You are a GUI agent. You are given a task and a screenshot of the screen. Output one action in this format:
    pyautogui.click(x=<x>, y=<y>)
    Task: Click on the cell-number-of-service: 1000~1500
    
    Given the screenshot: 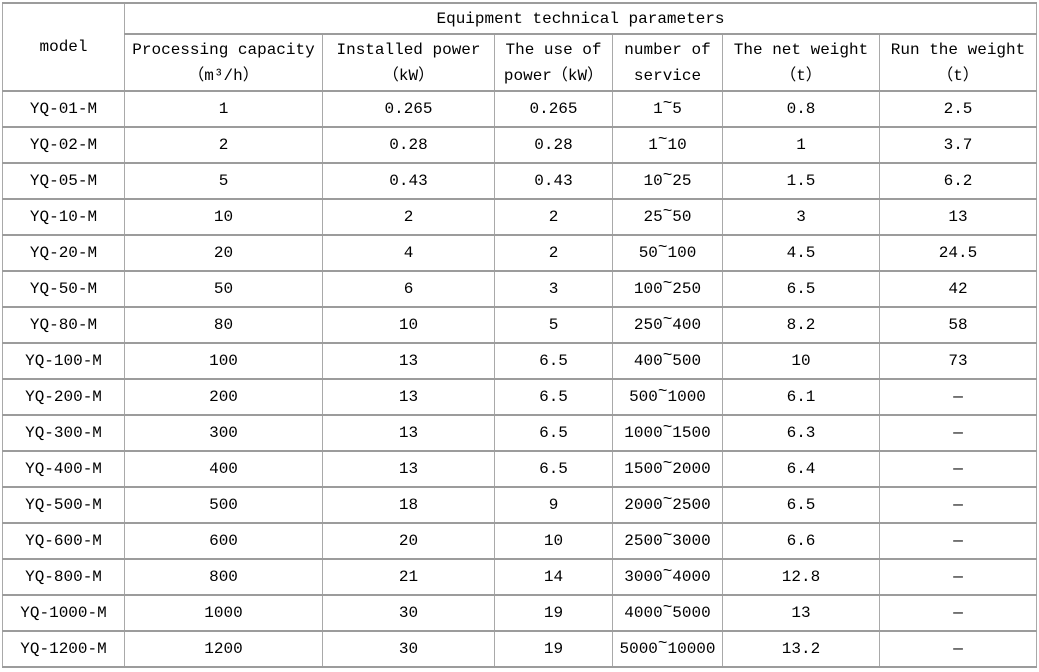 What is the action you would take?
    pyautogui.click(x=667, y=433)
    